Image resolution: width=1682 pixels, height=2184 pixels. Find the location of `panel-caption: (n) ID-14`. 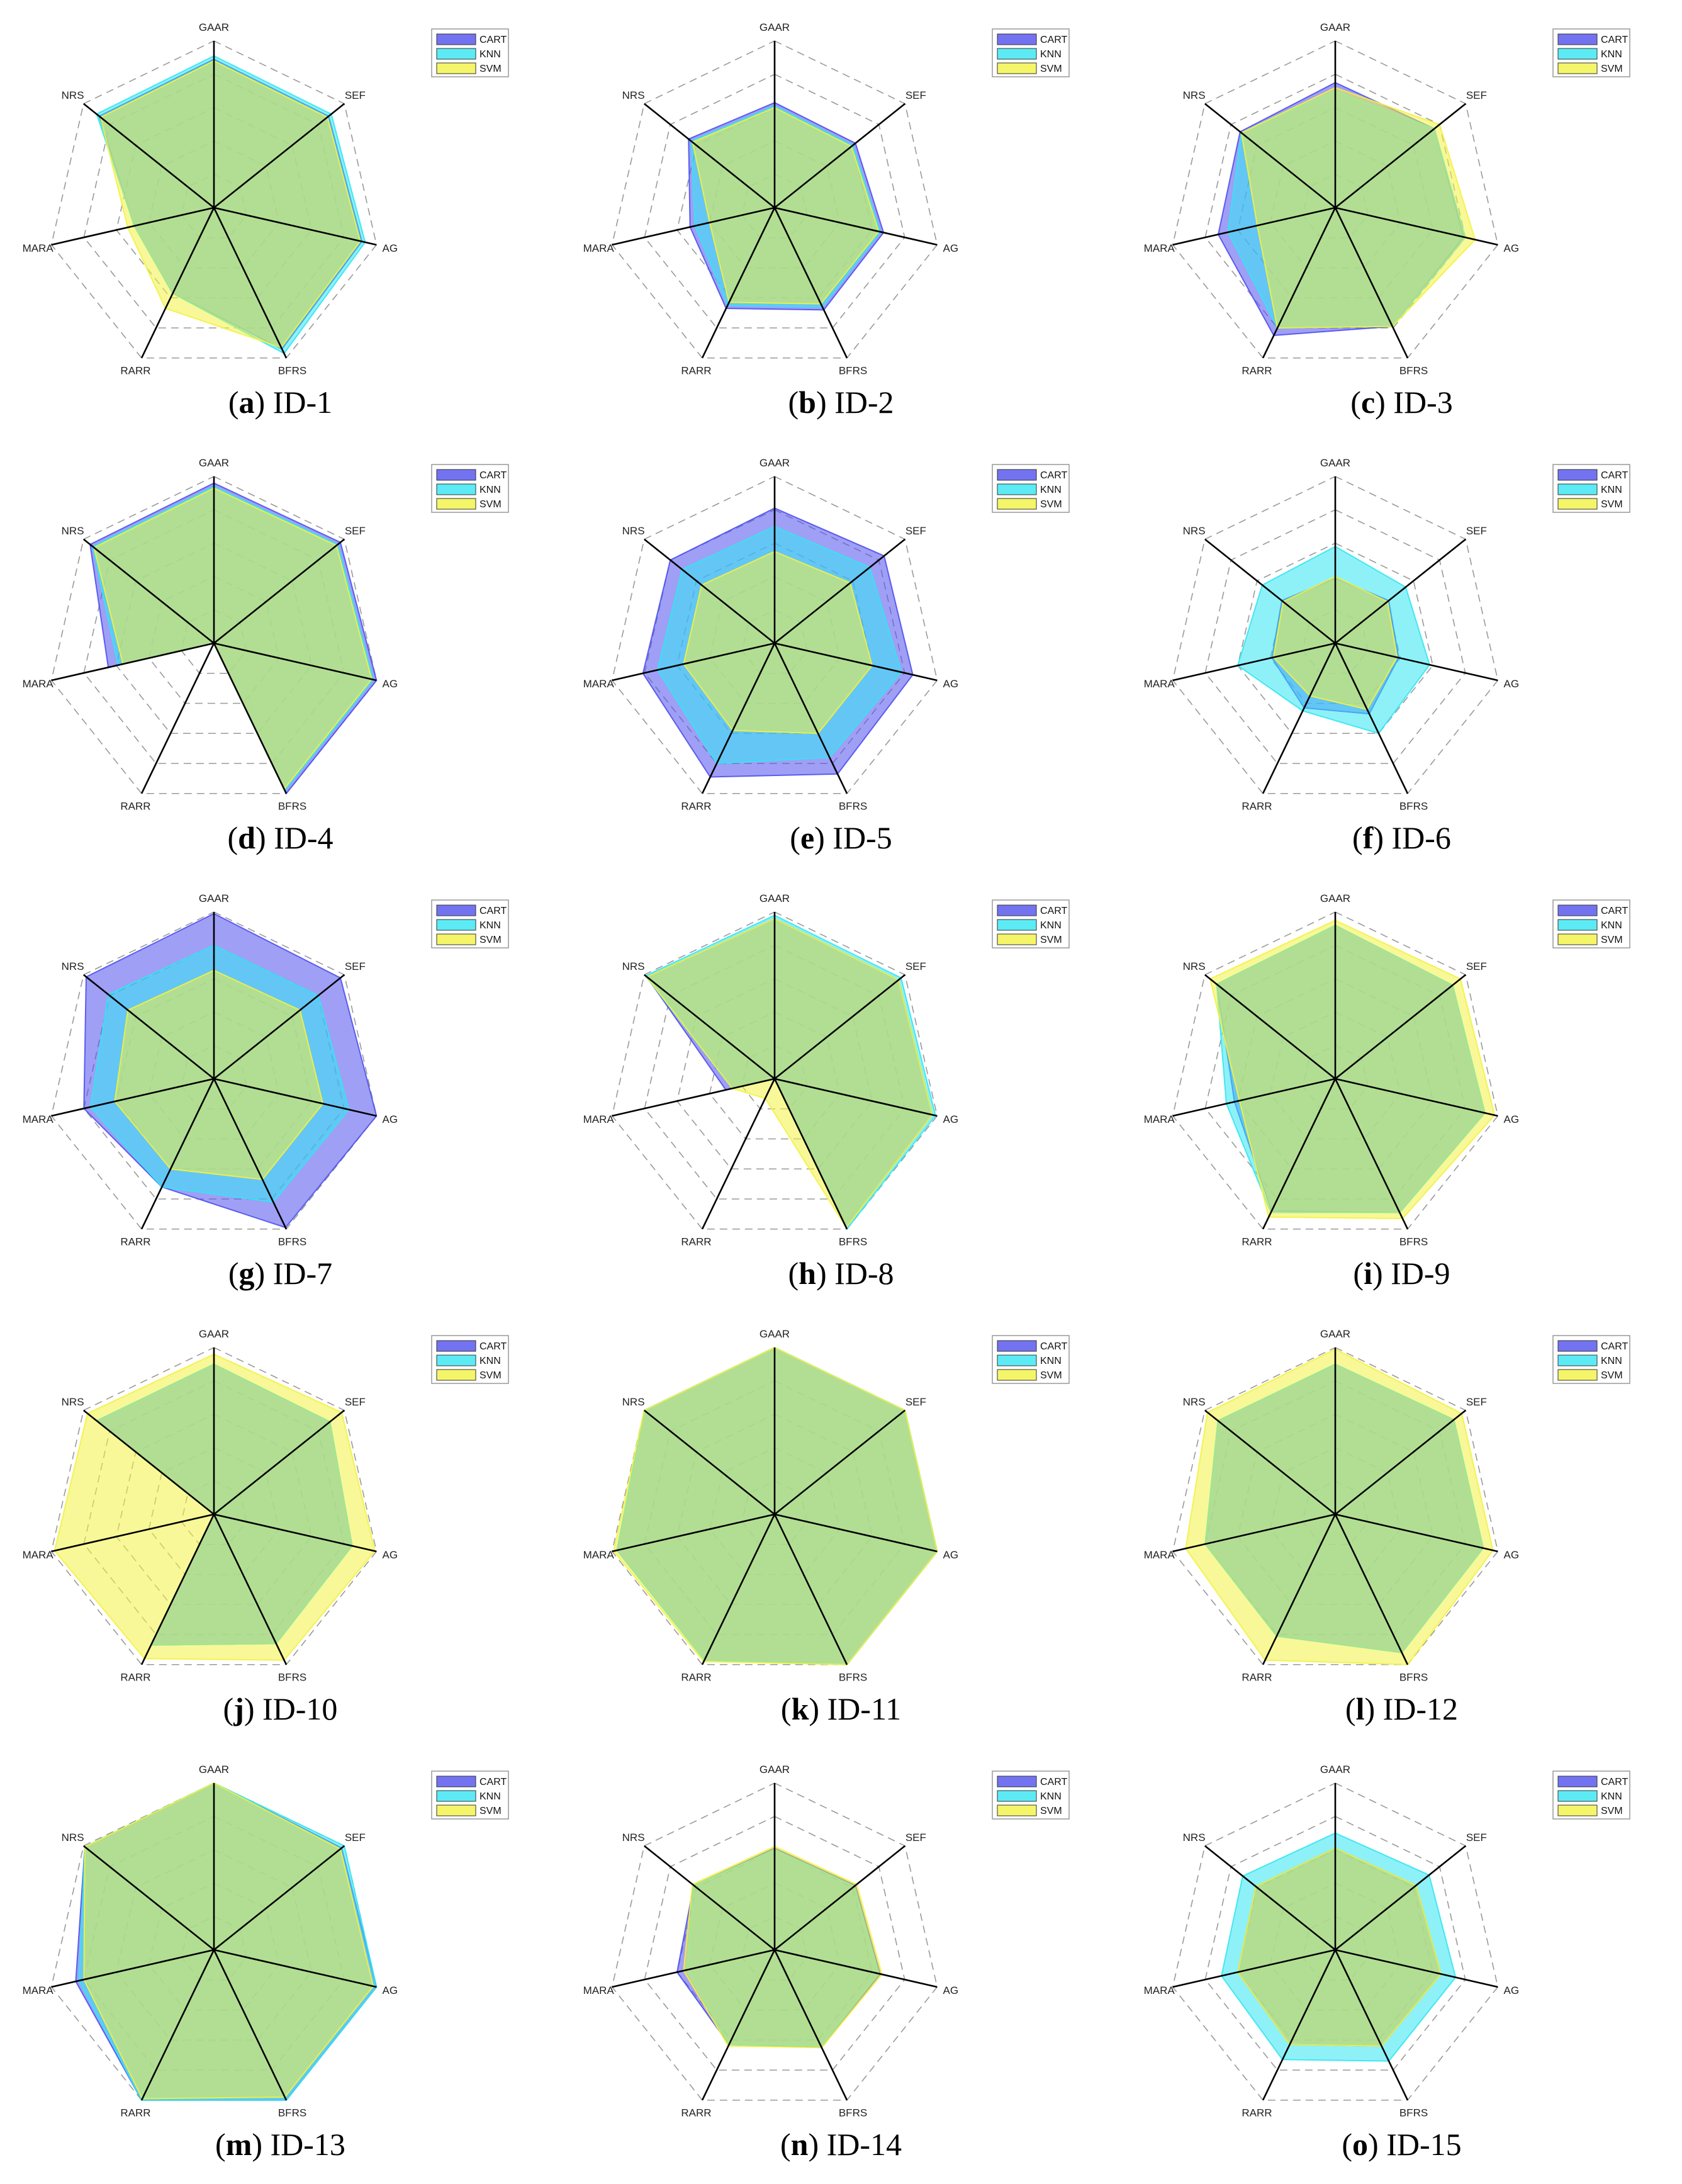

panel-caption: (n) ID-14 is located at coordinates (841, 2144).